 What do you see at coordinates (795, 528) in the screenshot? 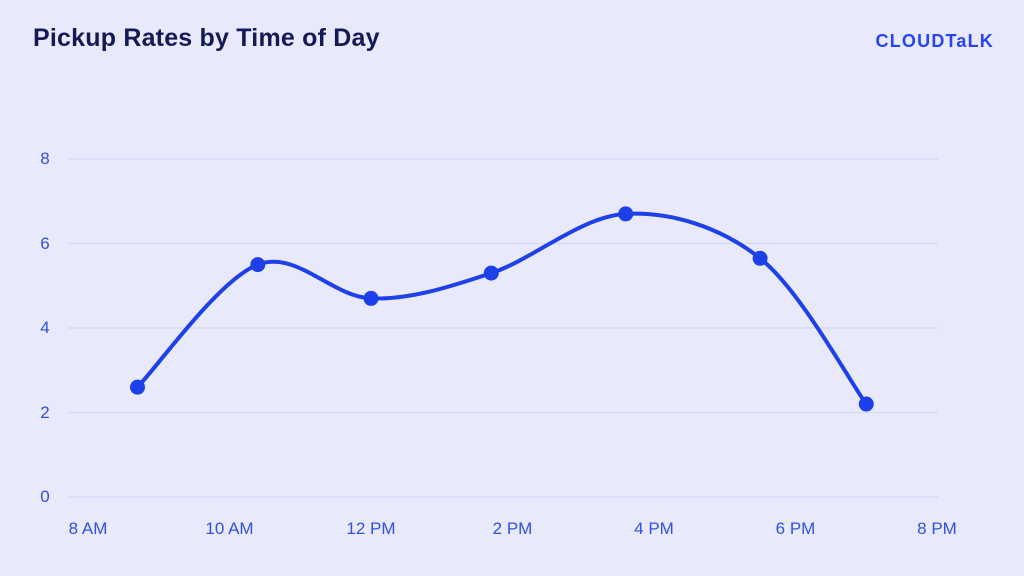
I see `x-axis-tick-label: 6 PM` at bounding box center [795, 528].